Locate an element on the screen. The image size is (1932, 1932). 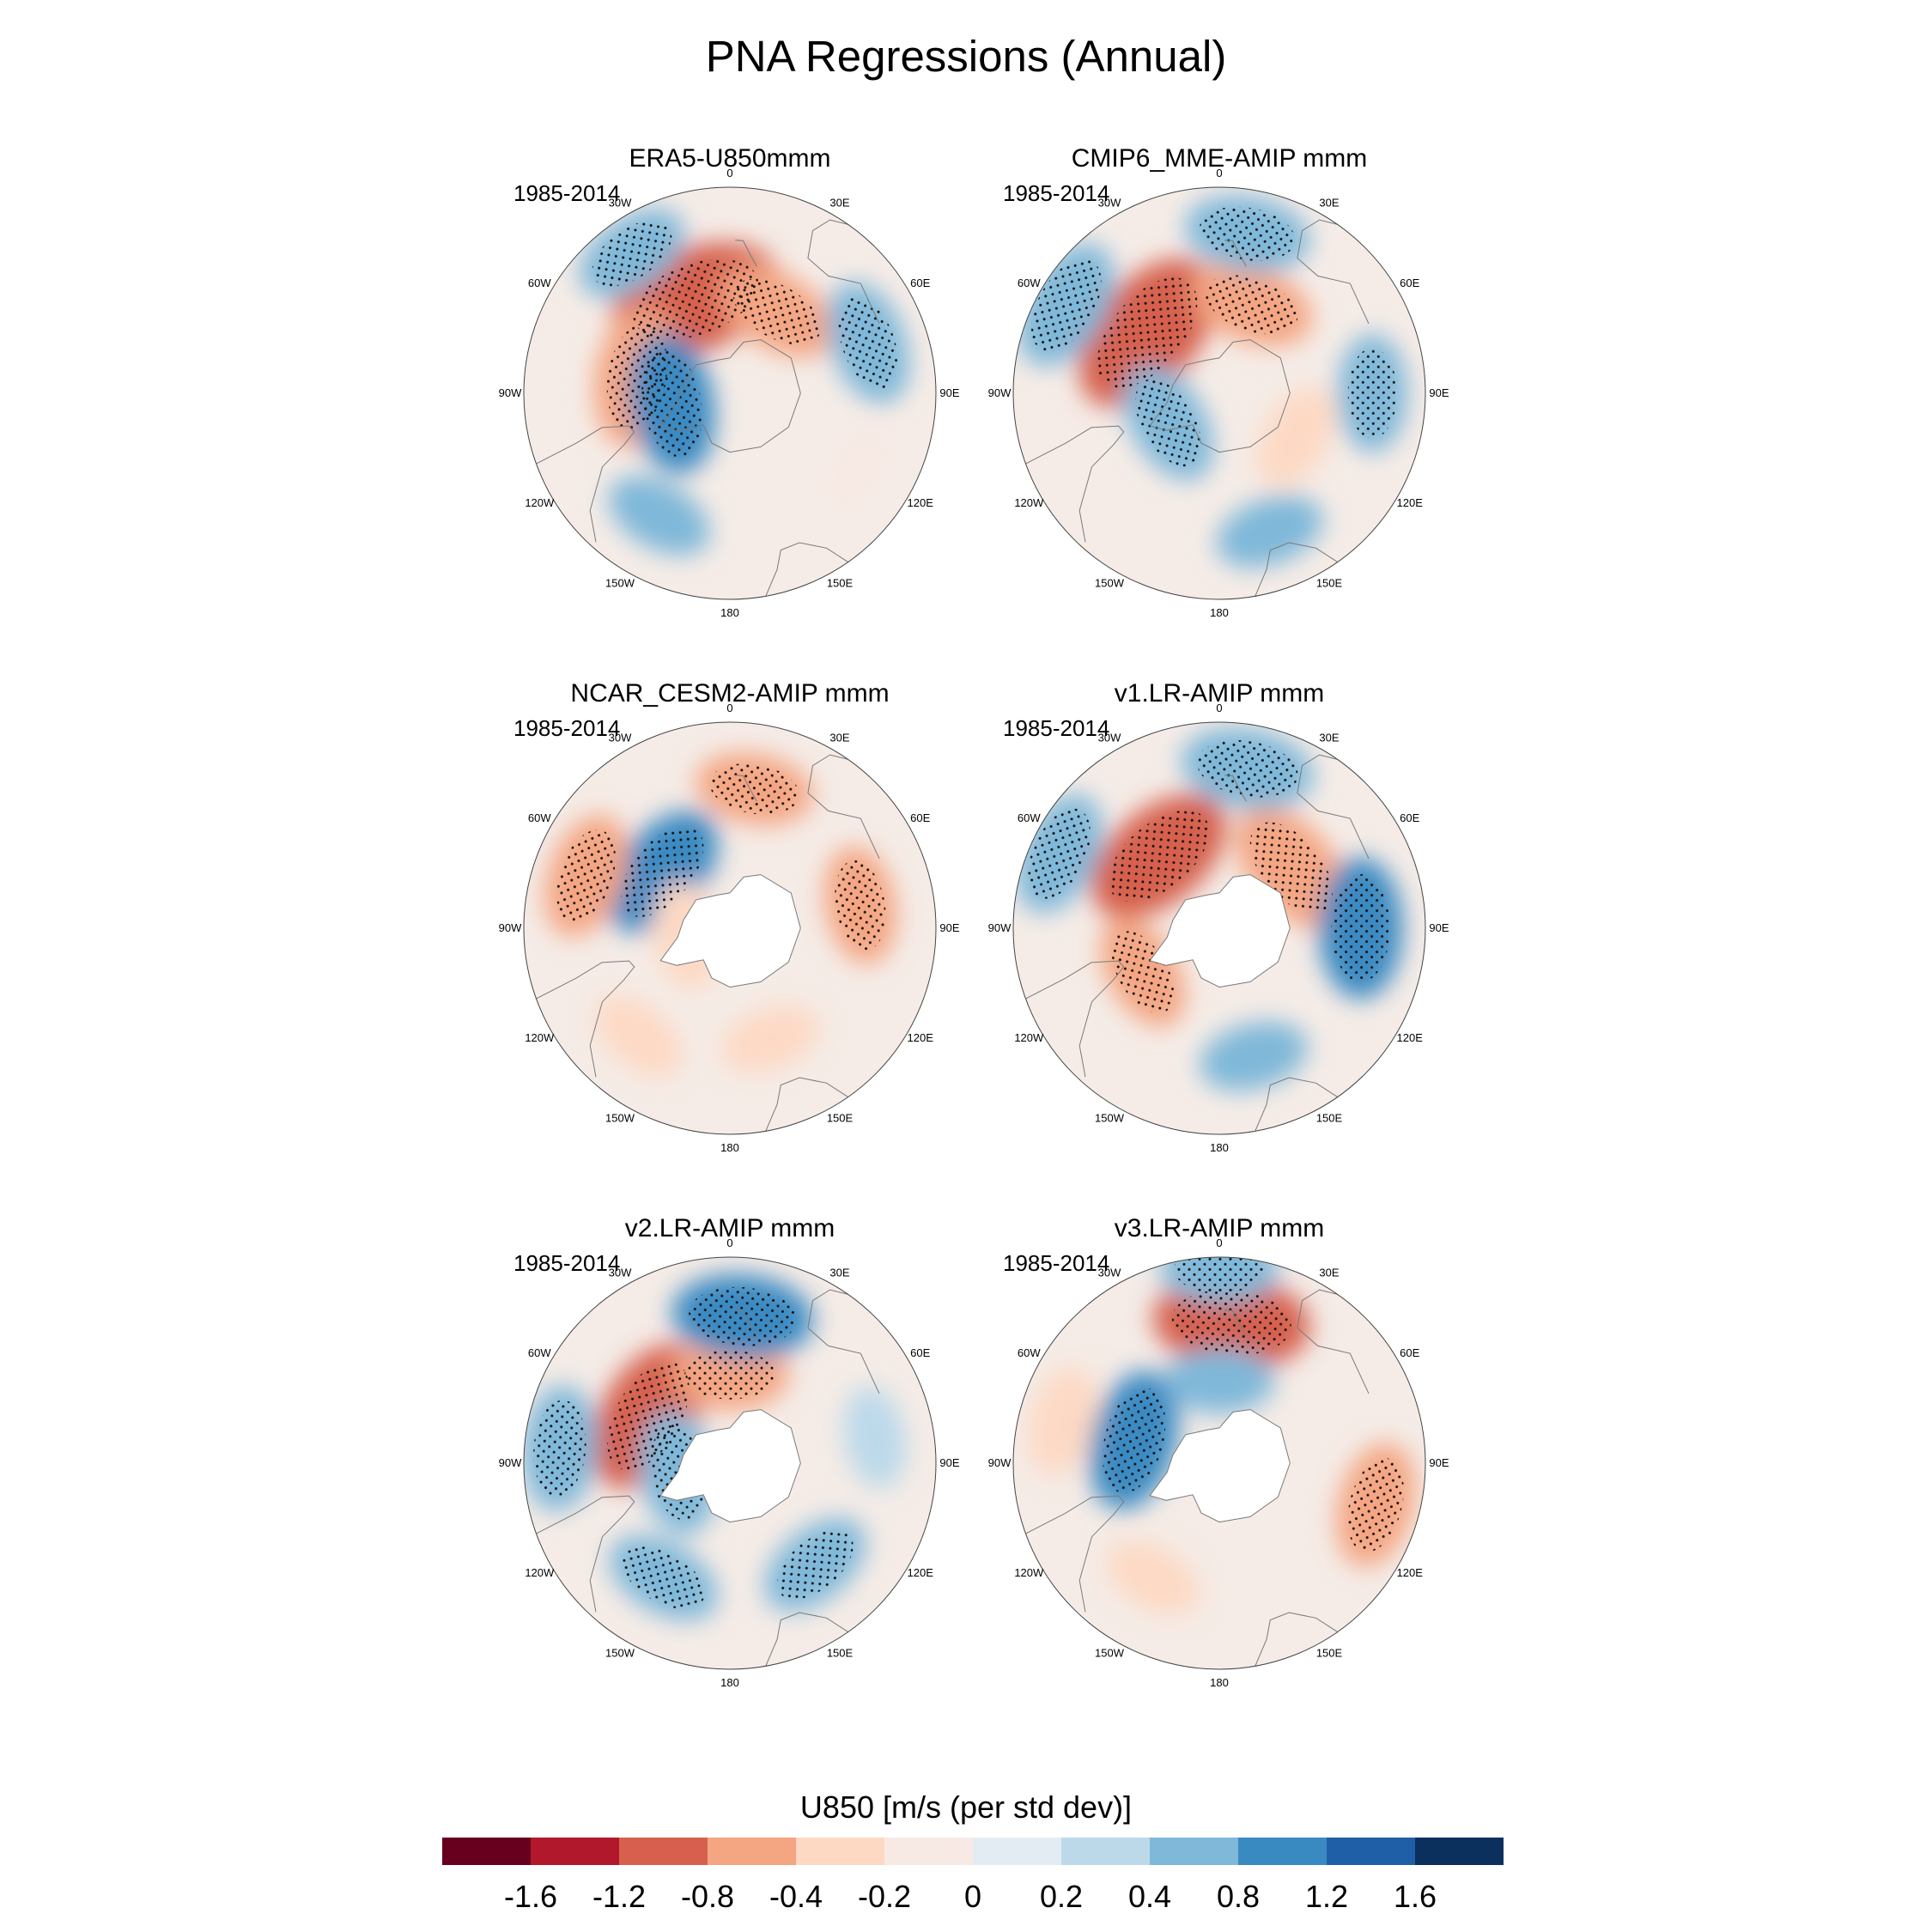
colorbar-tick-label: 0 is located at coordinates (973, 1896).